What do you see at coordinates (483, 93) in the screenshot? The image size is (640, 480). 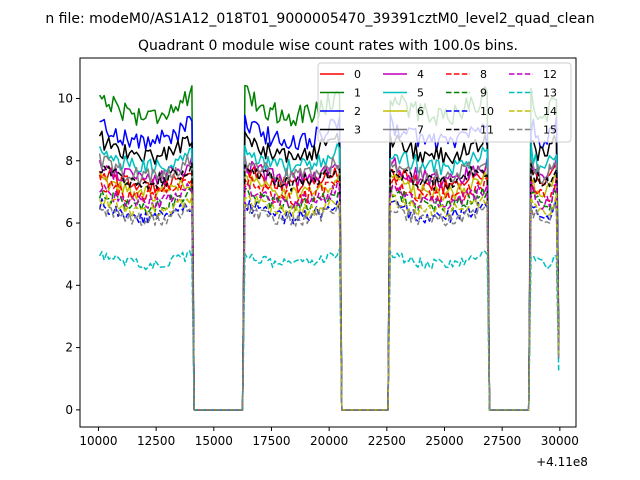 I see `legend-label-9: 9` at bounding box center [483, 93].